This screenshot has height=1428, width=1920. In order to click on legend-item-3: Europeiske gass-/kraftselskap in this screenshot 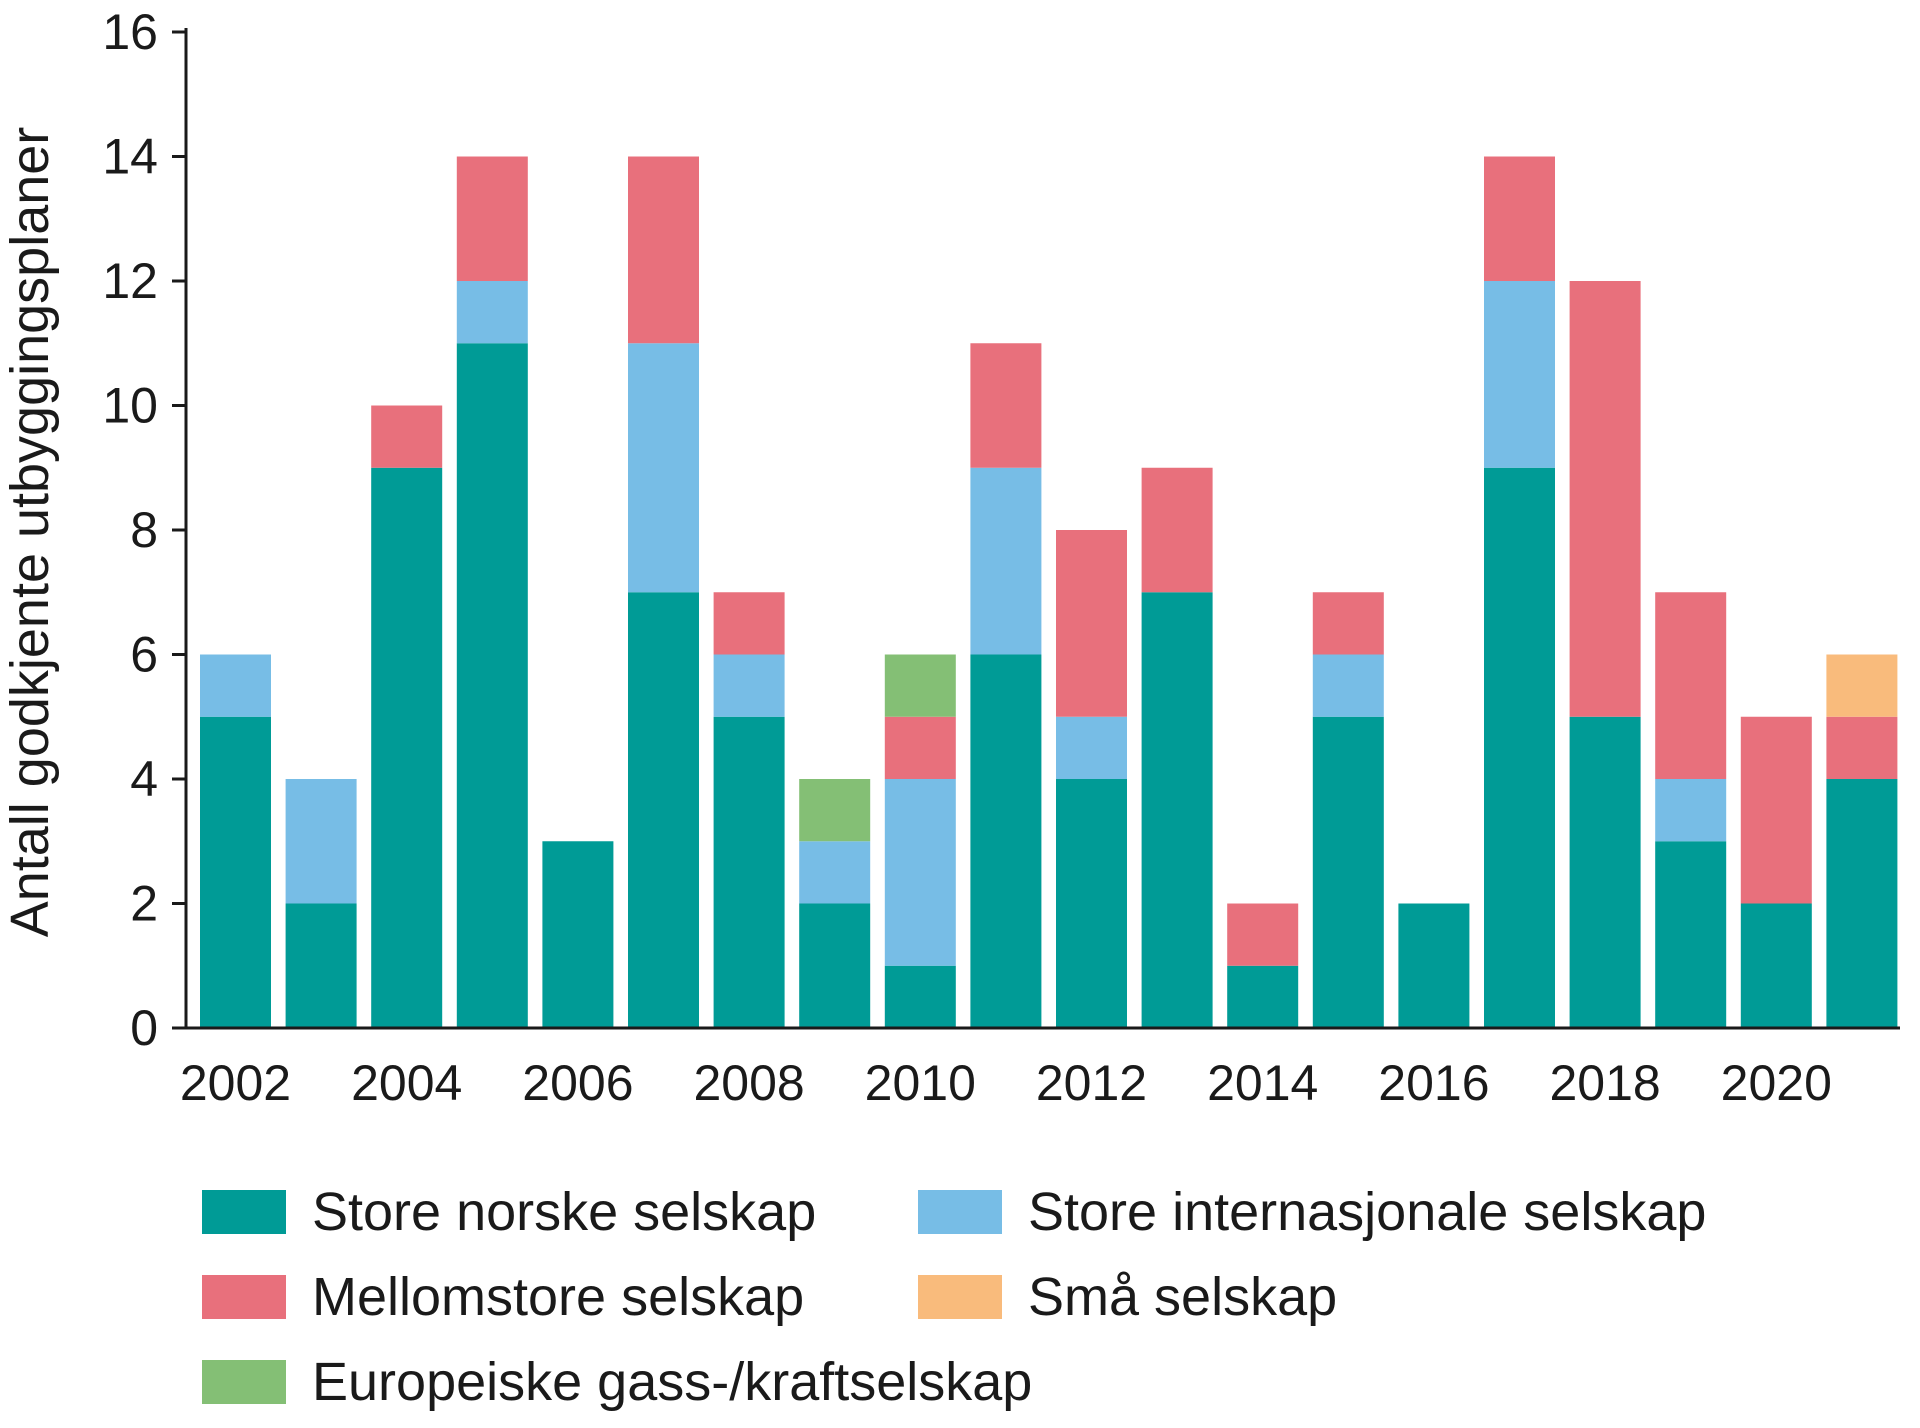, I will do `click(617, 1382)`.